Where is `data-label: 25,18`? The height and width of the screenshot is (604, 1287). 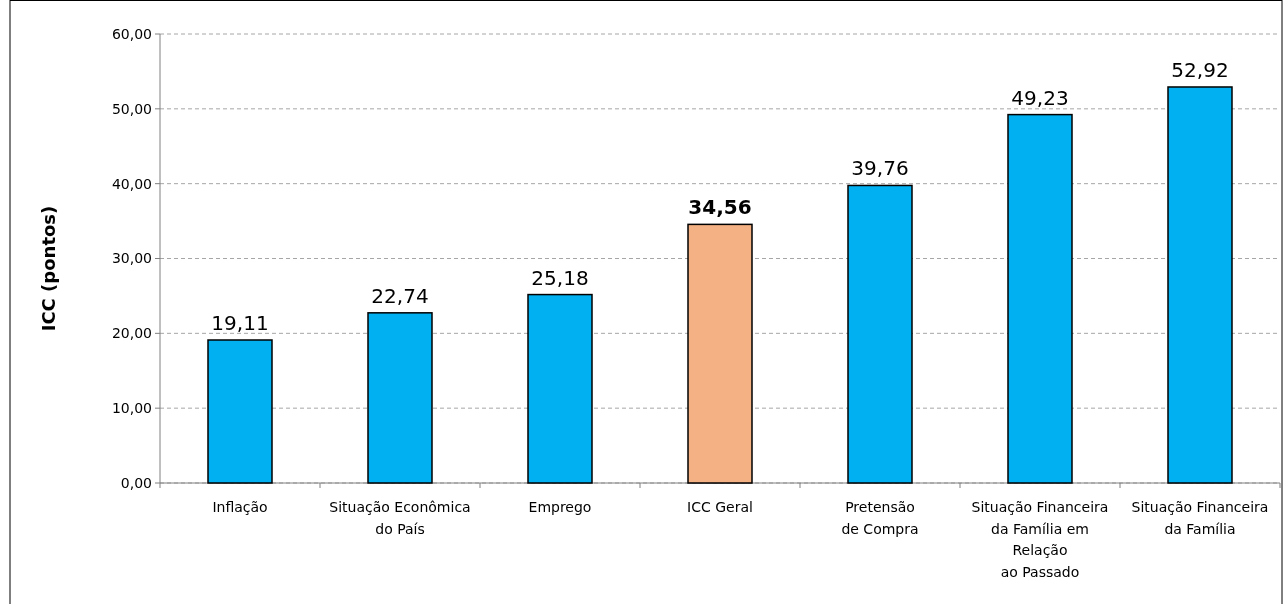 data-label: 25,18 is located at coordinates (560, 277).